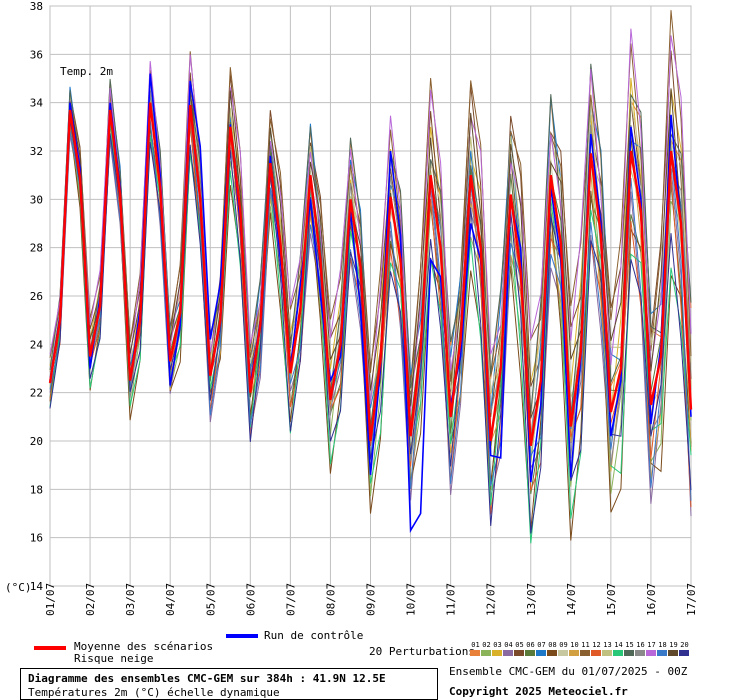 The width and height of the screenshot is (740, 700). Describe the element at coordinates (36, 199) in the screenshot. I see `y-tick-label: 30` at that location.